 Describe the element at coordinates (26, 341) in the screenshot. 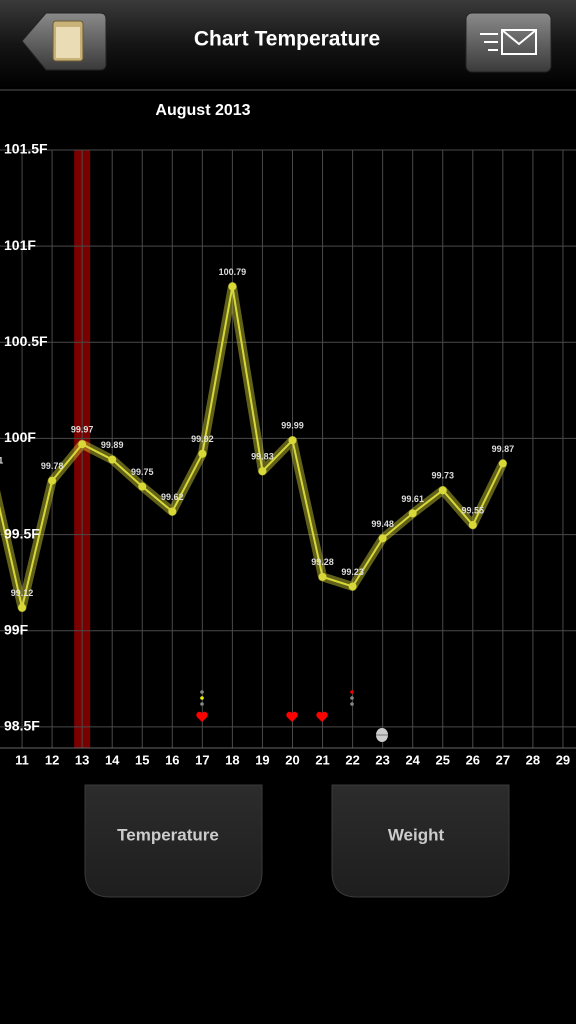

I see `y-tick-label: 100.5F` at that location.